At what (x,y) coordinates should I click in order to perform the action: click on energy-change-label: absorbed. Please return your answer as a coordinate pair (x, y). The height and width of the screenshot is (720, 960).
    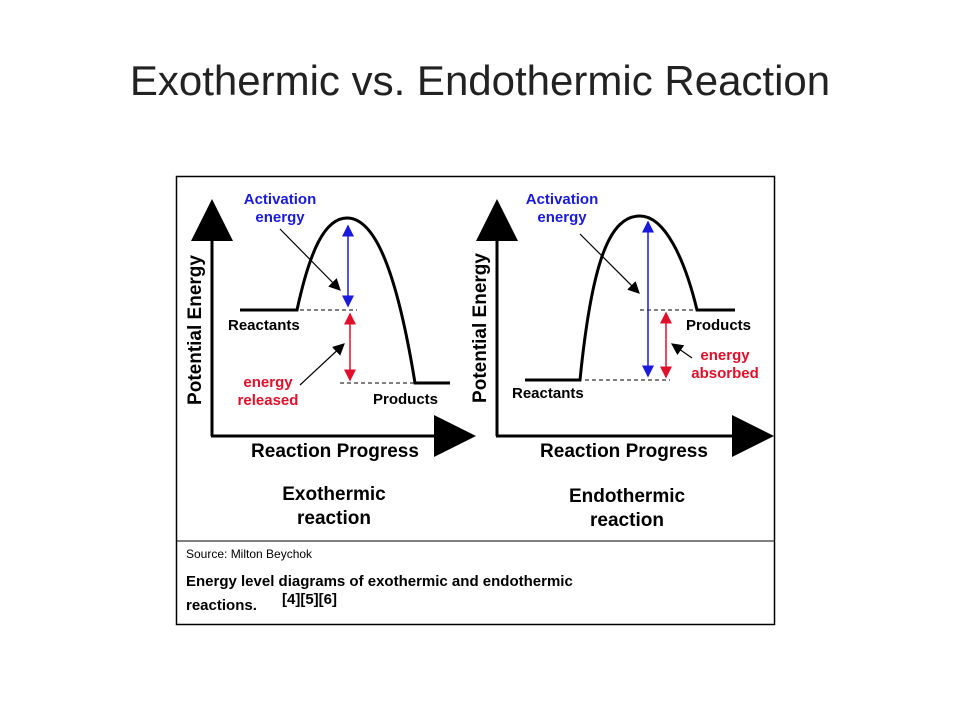
    Looking at the image, I should click on (725, 373).